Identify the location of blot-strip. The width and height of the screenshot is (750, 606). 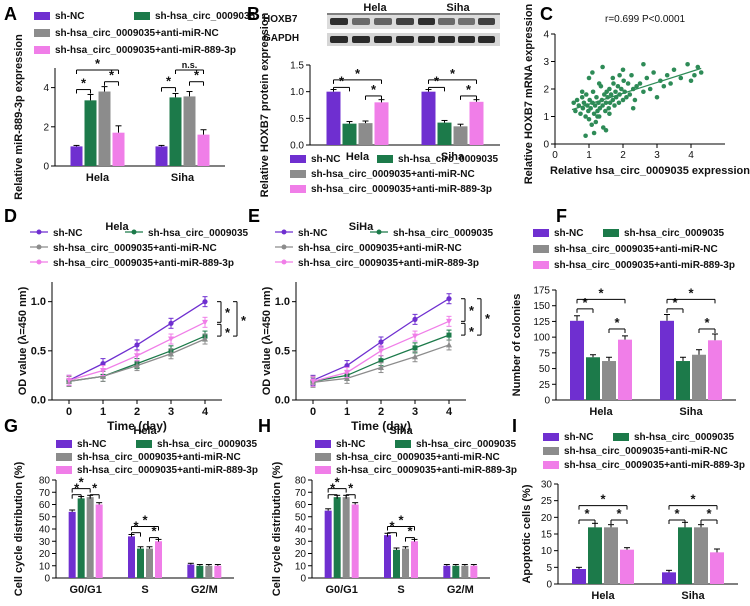
(373, 39).